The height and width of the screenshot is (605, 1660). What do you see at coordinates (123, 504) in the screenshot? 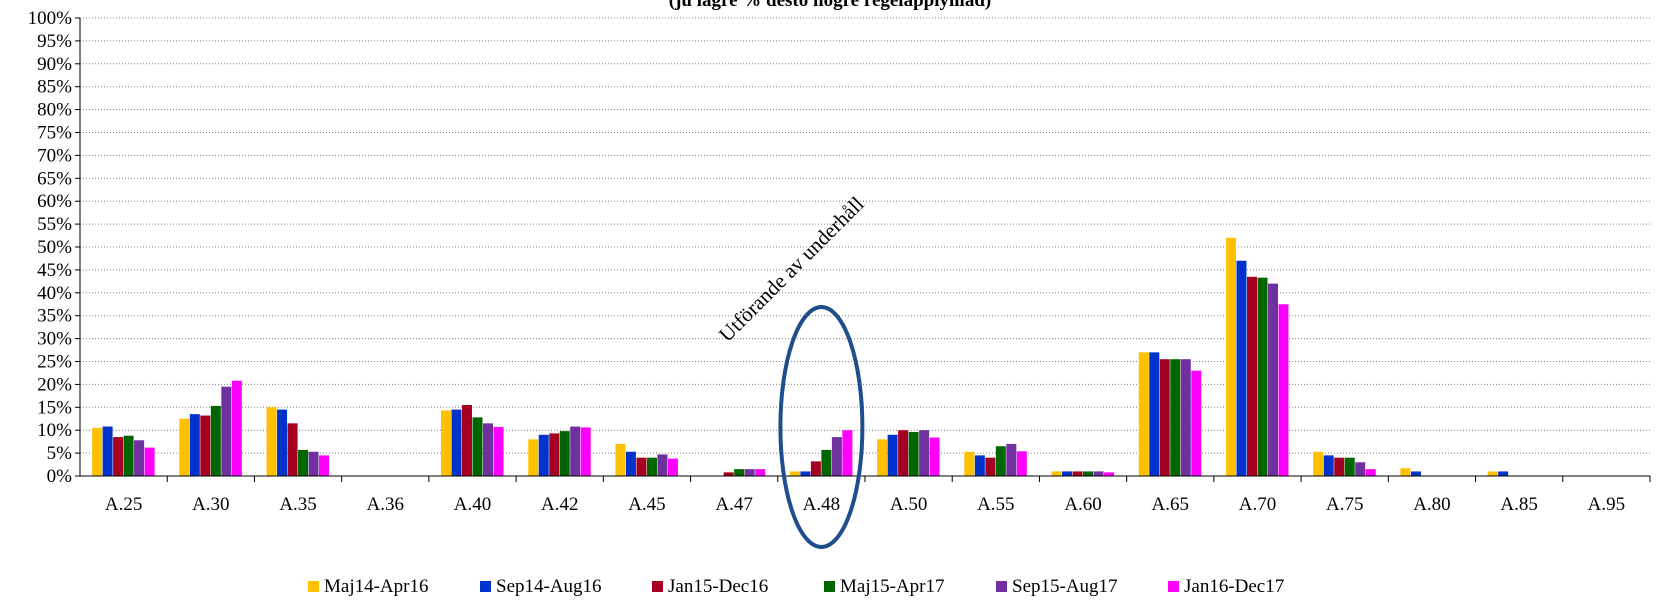
I see `x-tick-label: A.25` at bounding box center [123, 504].